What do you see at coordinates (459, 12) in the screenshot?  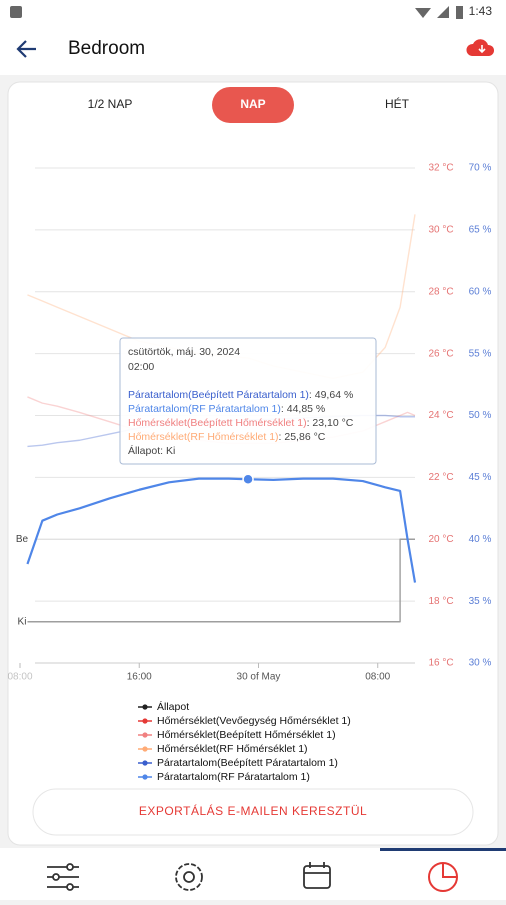 I see `battery-icon` at bounding box center [459, 12].